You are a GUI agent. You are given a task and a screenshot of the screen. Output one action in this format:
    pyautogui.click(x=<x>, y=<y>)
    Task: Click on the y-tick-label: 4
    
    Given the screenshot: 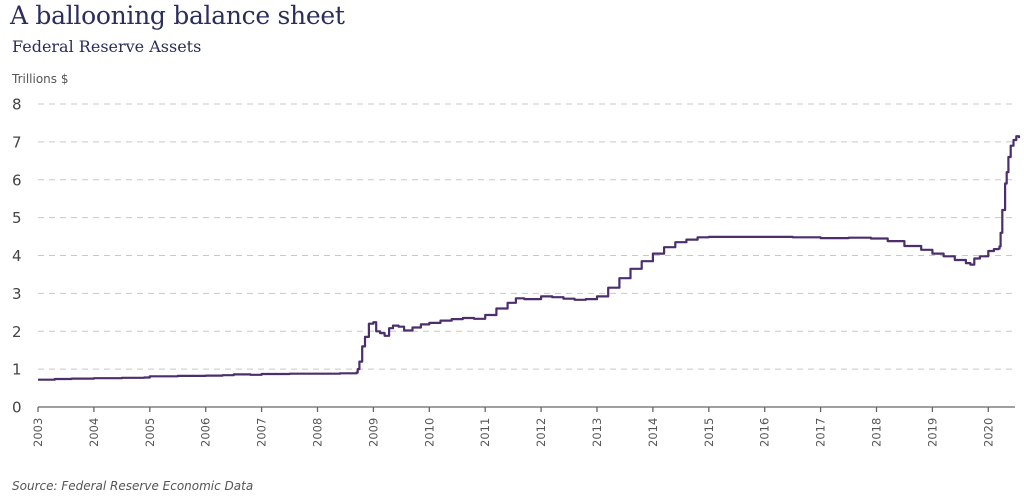 What is the action you would take?
    pyautogui.click(x=17, y=256)
    